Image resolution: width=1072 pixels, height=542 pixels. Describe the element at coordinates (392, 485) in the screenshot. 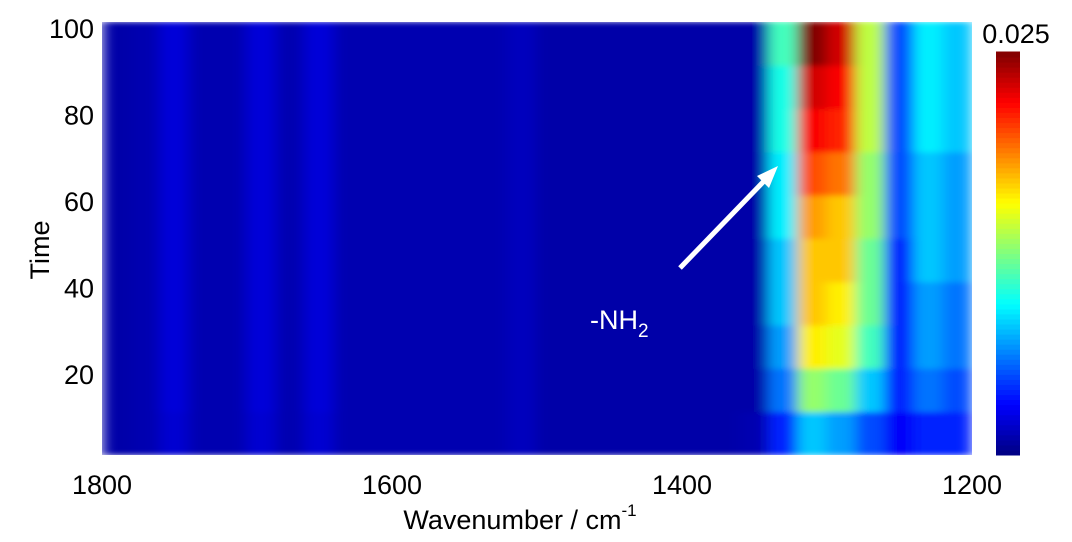

I see `x-tick-label: 1600` at that location.